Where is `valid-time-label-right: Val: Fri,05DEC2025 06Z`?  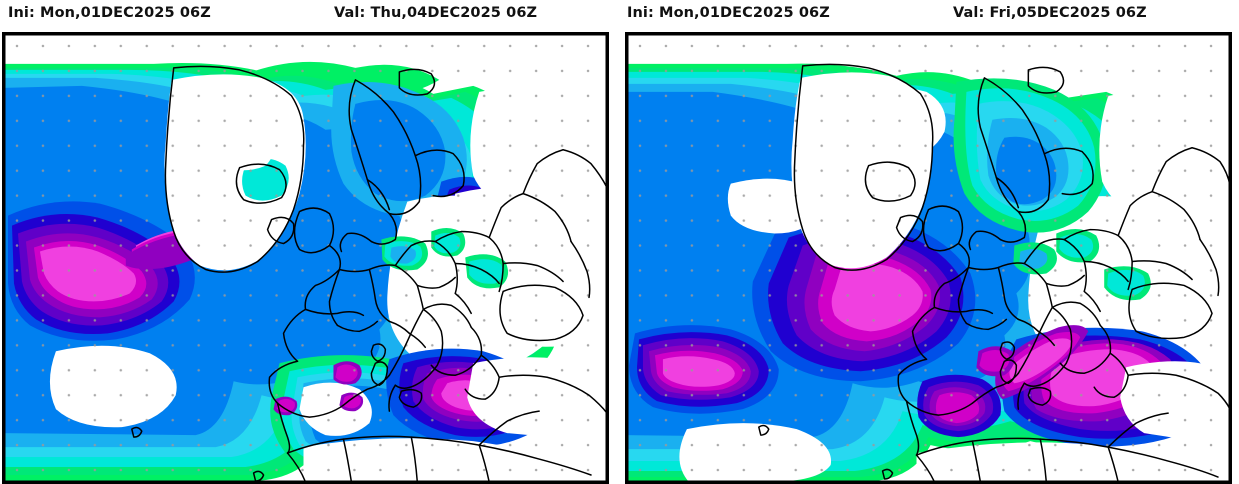 valid-time-label-right: Val: Fri,05DEC2025 06Z is located at coordinates (1050, 13).